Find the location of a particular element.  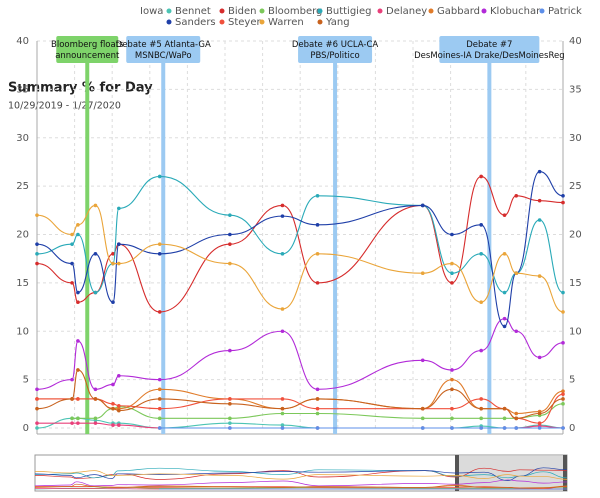

y2-tick-label: 0 is located at coordinates (572, 428).